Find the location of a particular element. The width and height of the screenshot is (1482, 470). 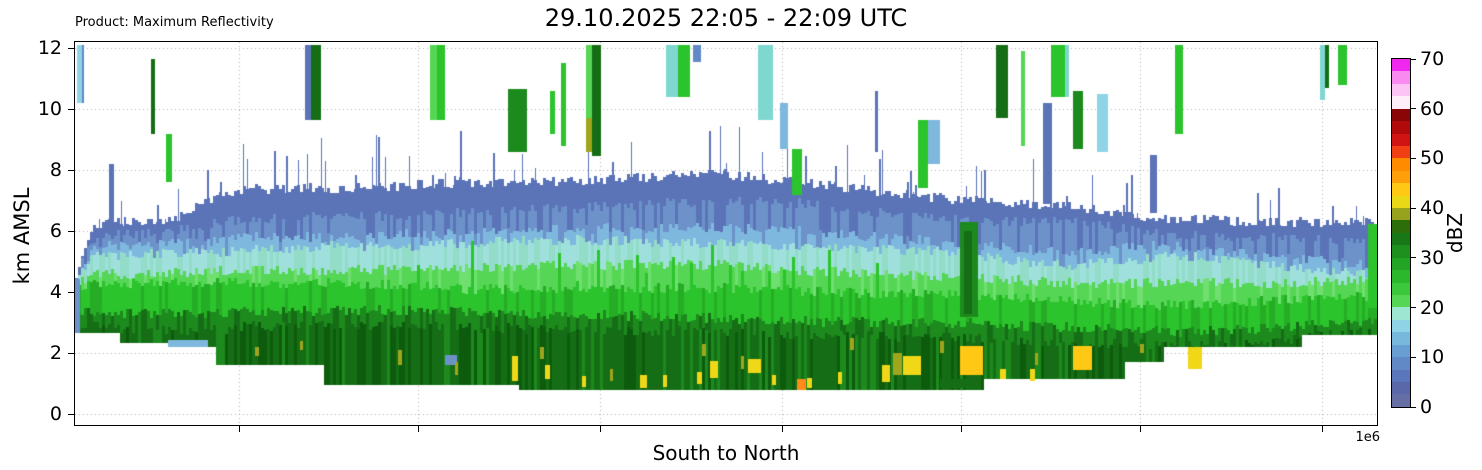

colorbar is located at coordinates (1401, 233).